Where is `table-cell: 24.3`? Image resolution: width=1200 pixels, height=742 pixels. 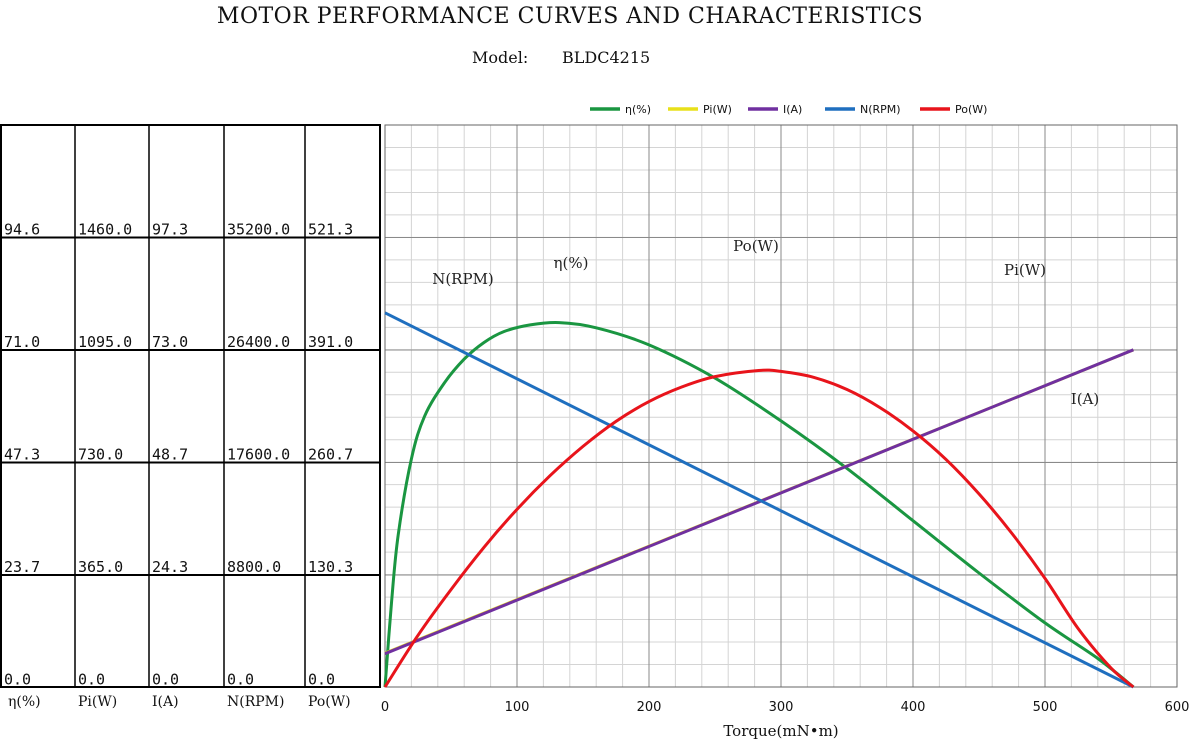 table-cell: 24.3 is located at coordinates (170, 567).